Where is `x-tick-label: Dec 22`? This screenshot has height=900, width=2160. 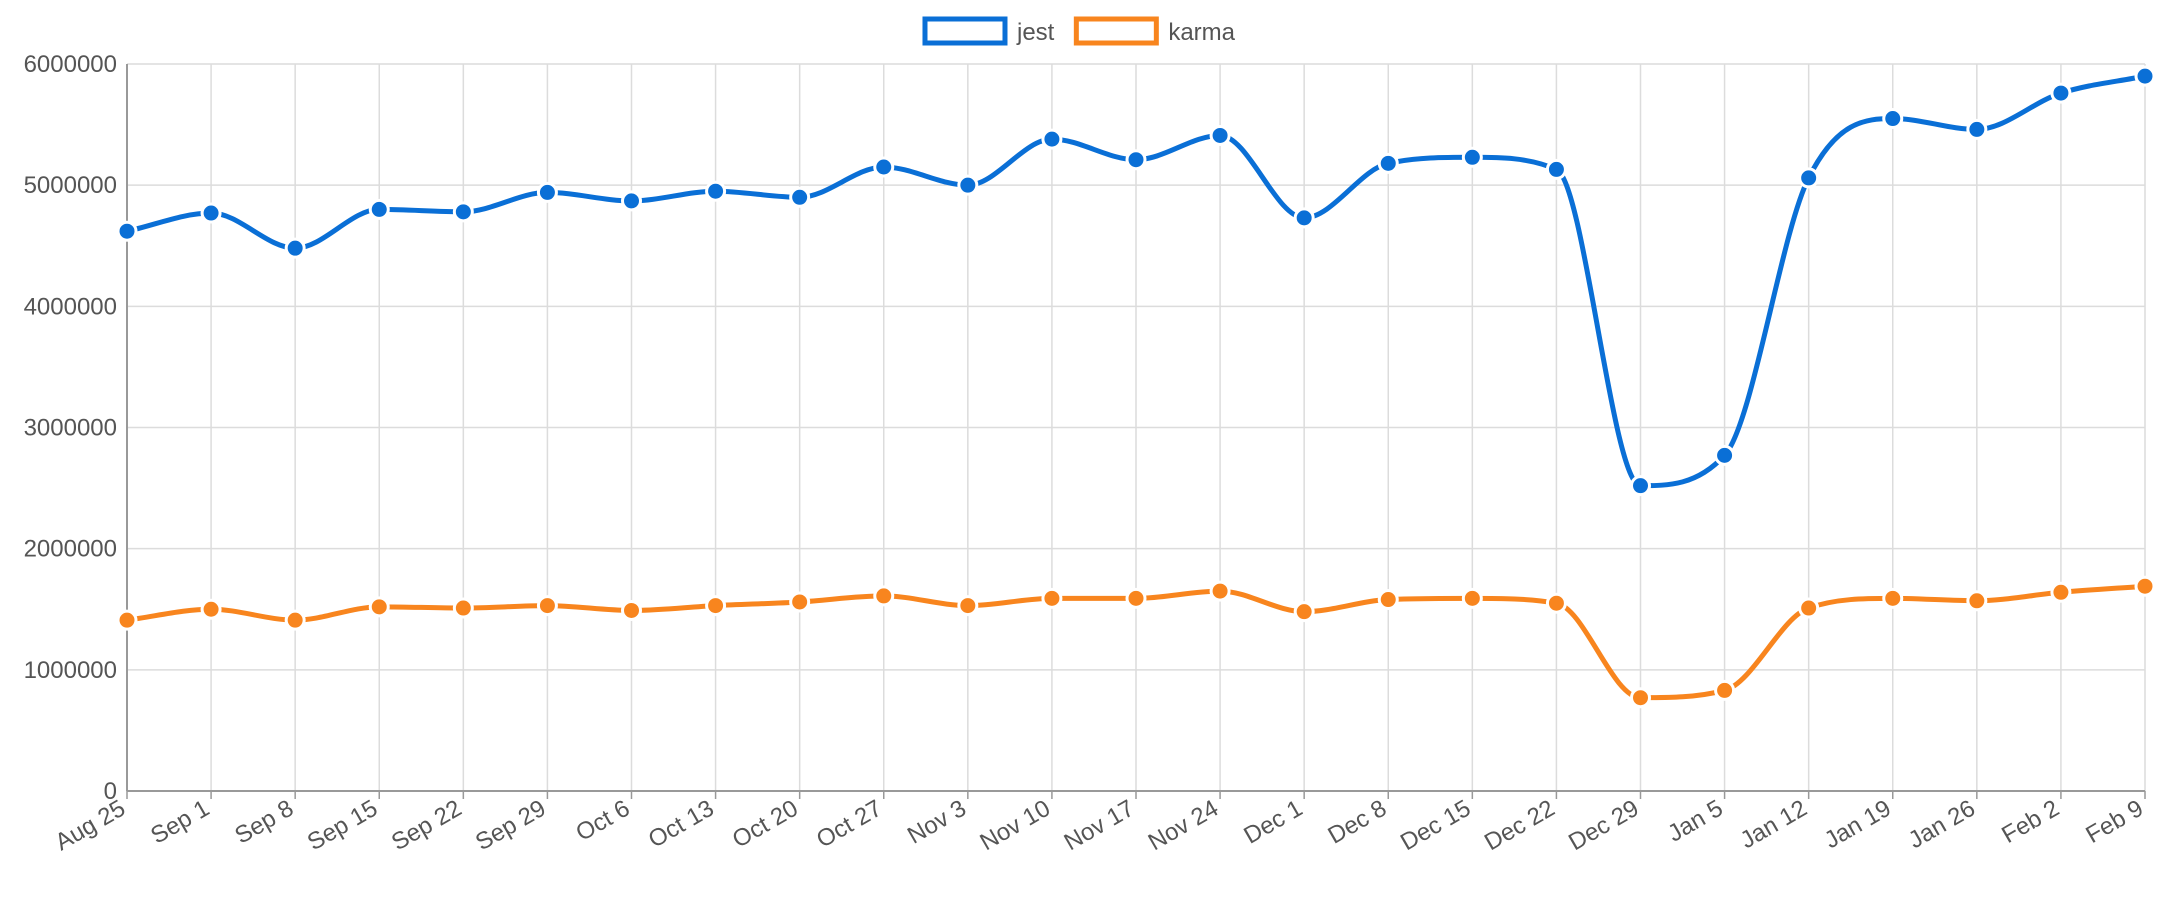 x-tick-label: Dec 22 is located at coordinates (1519, 825).